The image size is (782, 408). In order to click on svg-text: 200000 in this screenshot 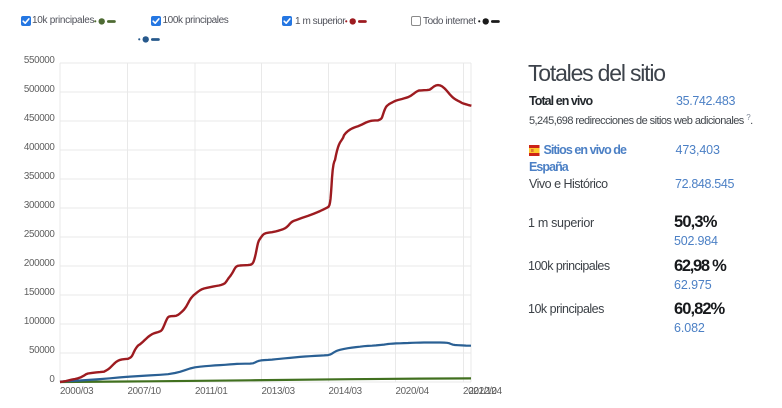, I will do `click(39, 263)`.